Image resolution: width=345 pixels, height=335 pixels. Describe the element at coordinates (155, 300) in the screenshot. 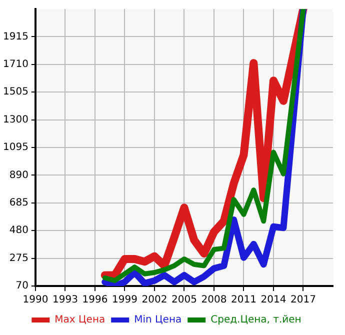

I see `x-tick-label: 2002` at that location.